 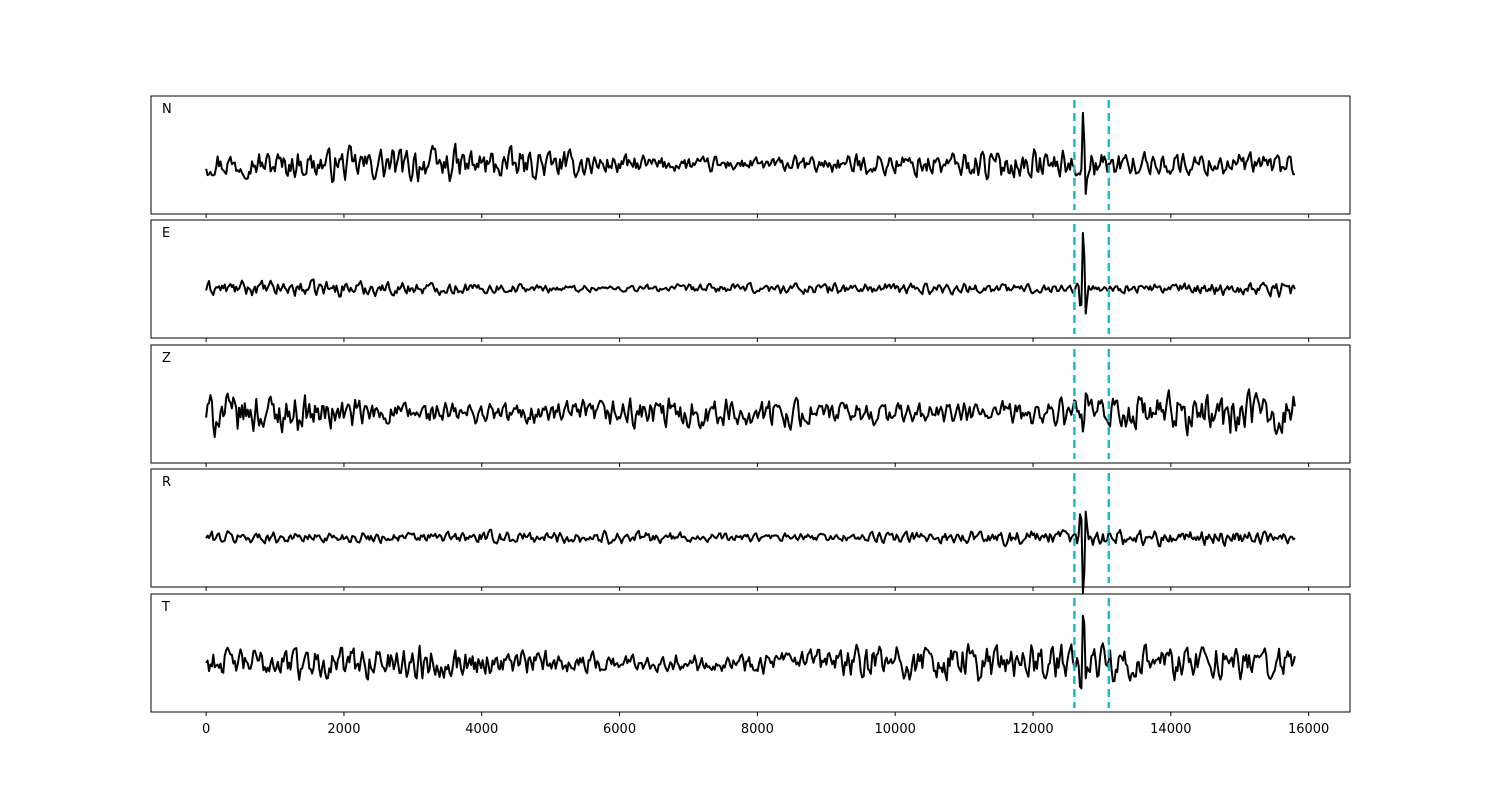 I want to click on x-tick-label: 4000, so click(x=481, y=729).